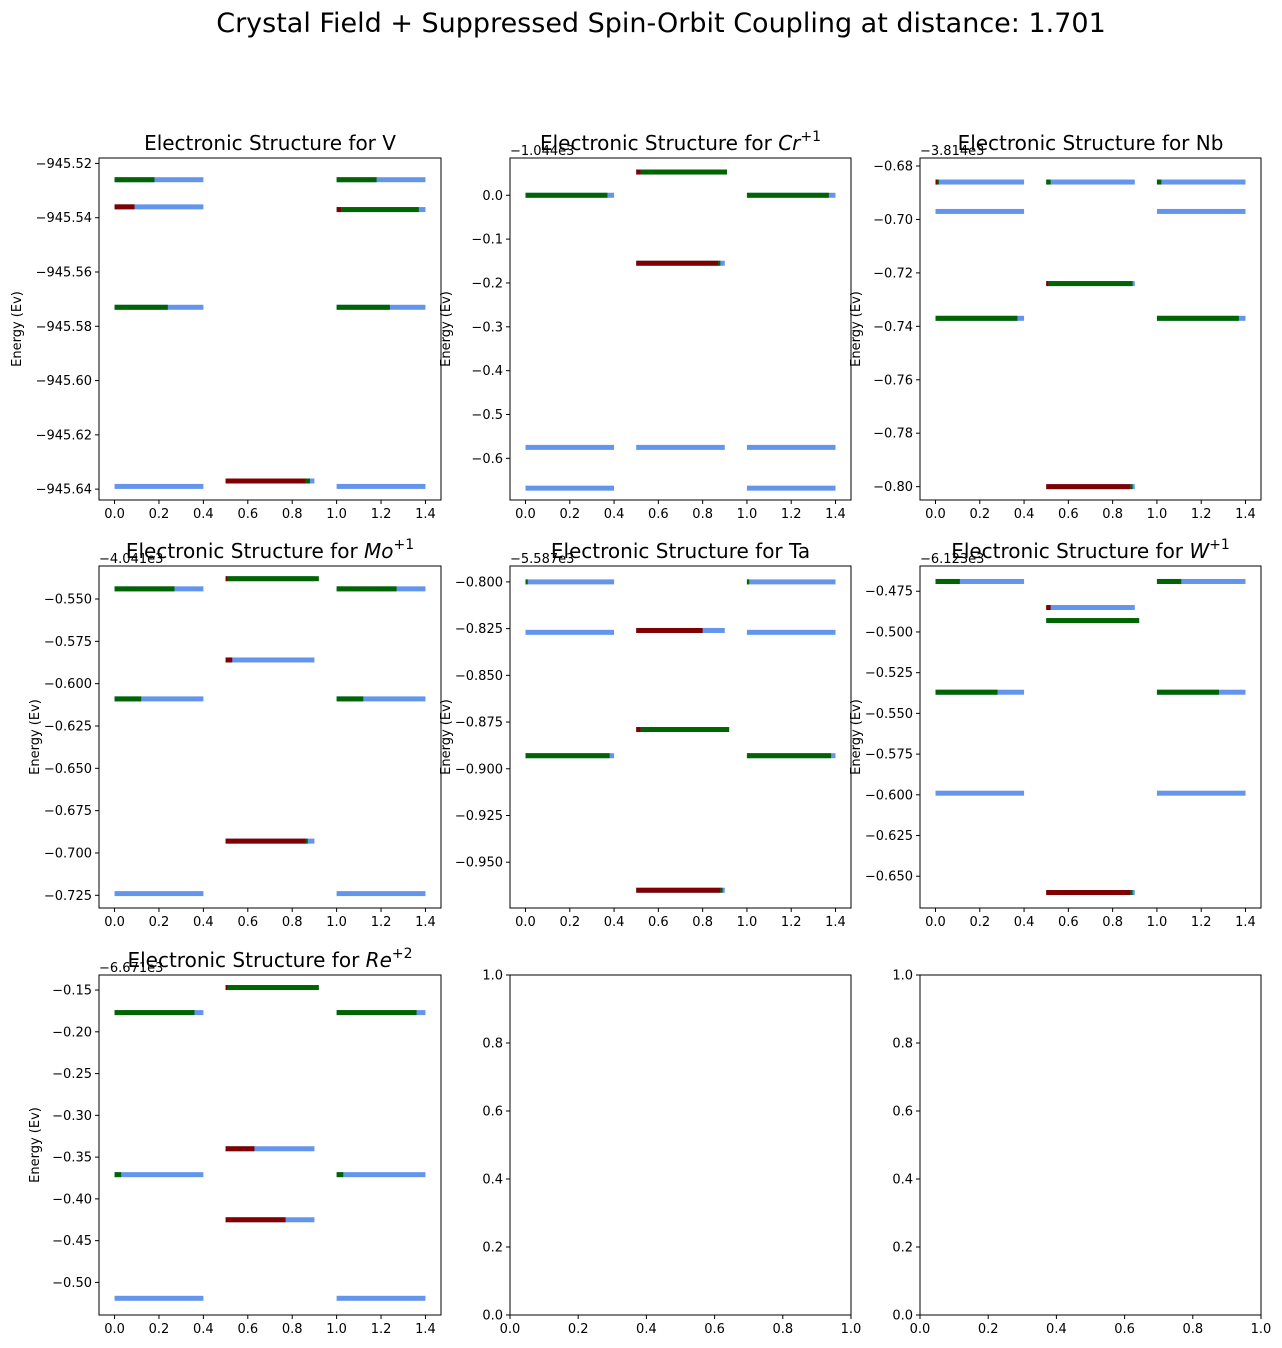 Image resolution: width=1282 pixels, height=1348 pixels. I want to click on y-tick-label: −0.30, so click(72, 1116).